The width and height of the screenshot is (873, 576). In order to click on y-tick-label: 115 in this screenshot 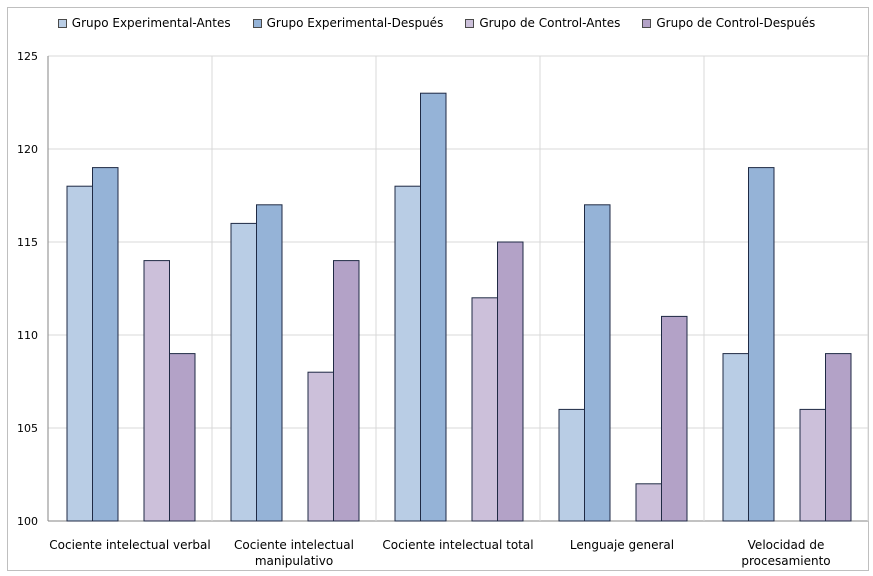, I will do `click(27, 242)`.